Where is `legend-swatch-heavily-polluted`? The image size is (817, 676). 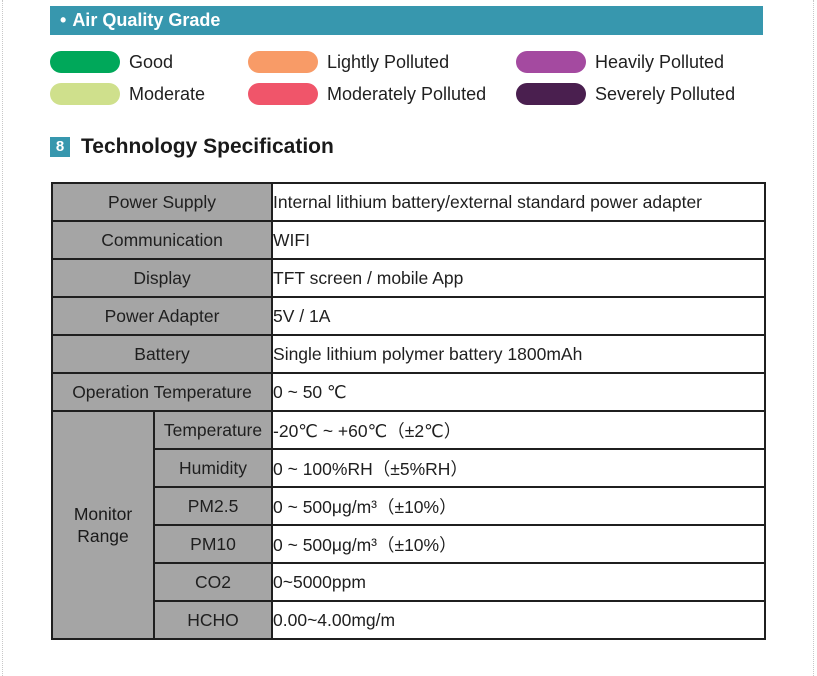
legend-swatch-heavily-polluted is located at coordinates (551, 62).